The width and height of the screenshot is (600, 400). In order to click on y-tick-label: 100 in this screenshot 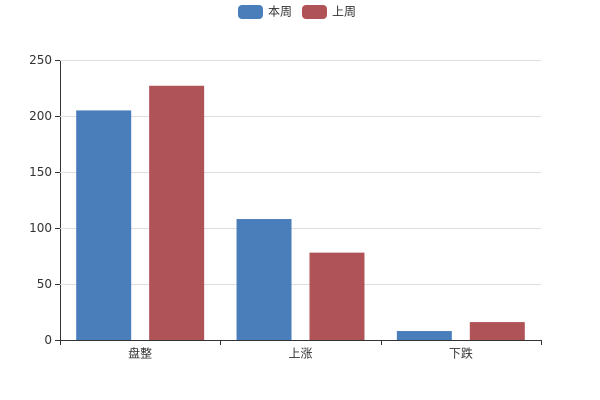, I will do `click(40, 228)`.